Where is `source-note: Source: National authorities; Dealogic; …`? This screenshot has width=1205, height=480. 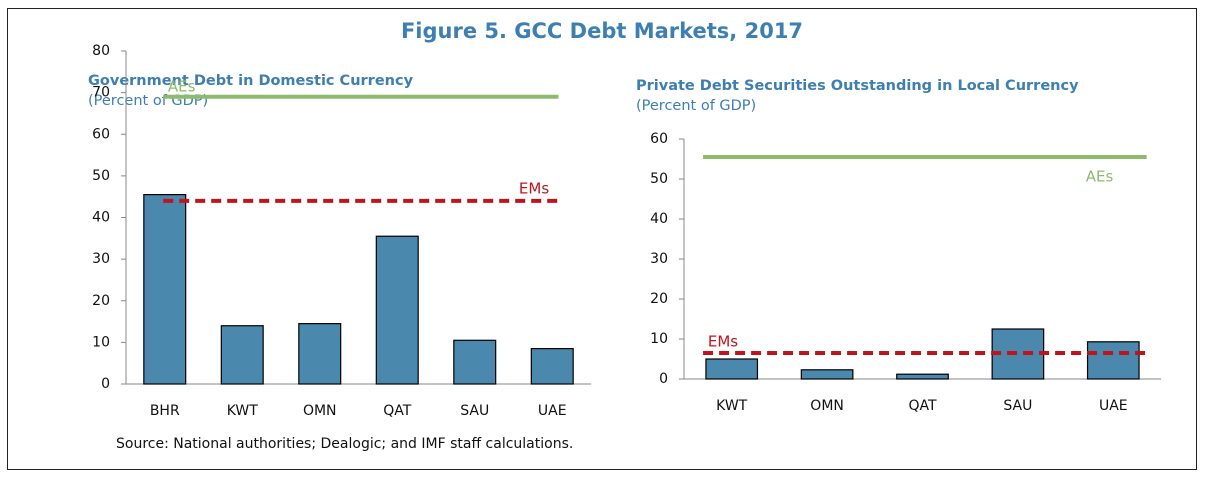 source-note: Source: National authorities; Dealogic; … is located at coordinates (345, 444).